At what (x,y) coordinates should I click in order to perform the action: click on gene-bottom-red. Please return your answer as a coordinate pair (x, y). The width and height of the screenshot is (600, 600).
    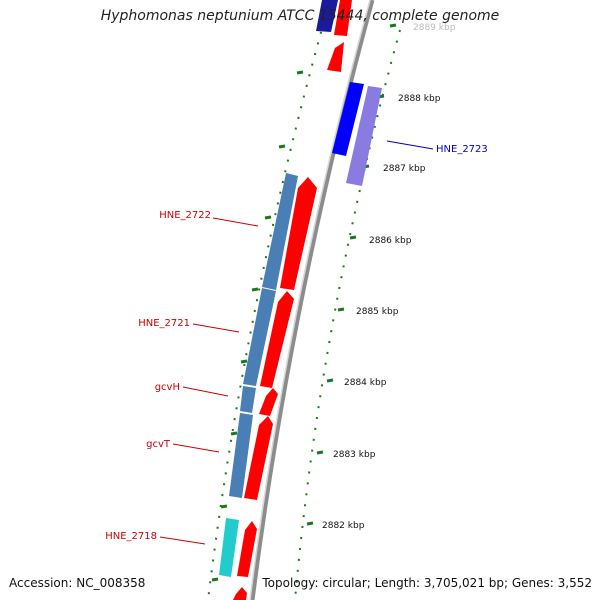
    Looking at the image, I should click on (240, 593).